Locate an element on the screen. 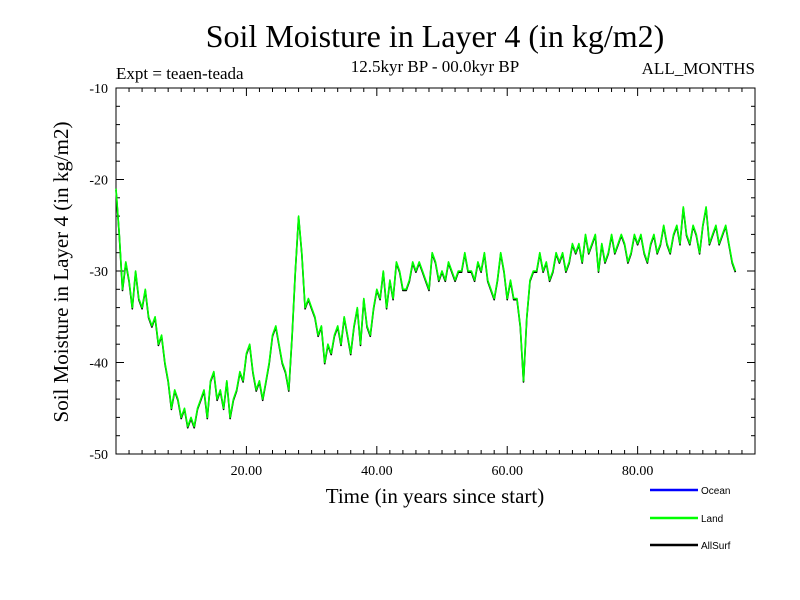 The image size is (800, 600). x-axis-label: Time (in years since start) is located at coordinates (435, 496).